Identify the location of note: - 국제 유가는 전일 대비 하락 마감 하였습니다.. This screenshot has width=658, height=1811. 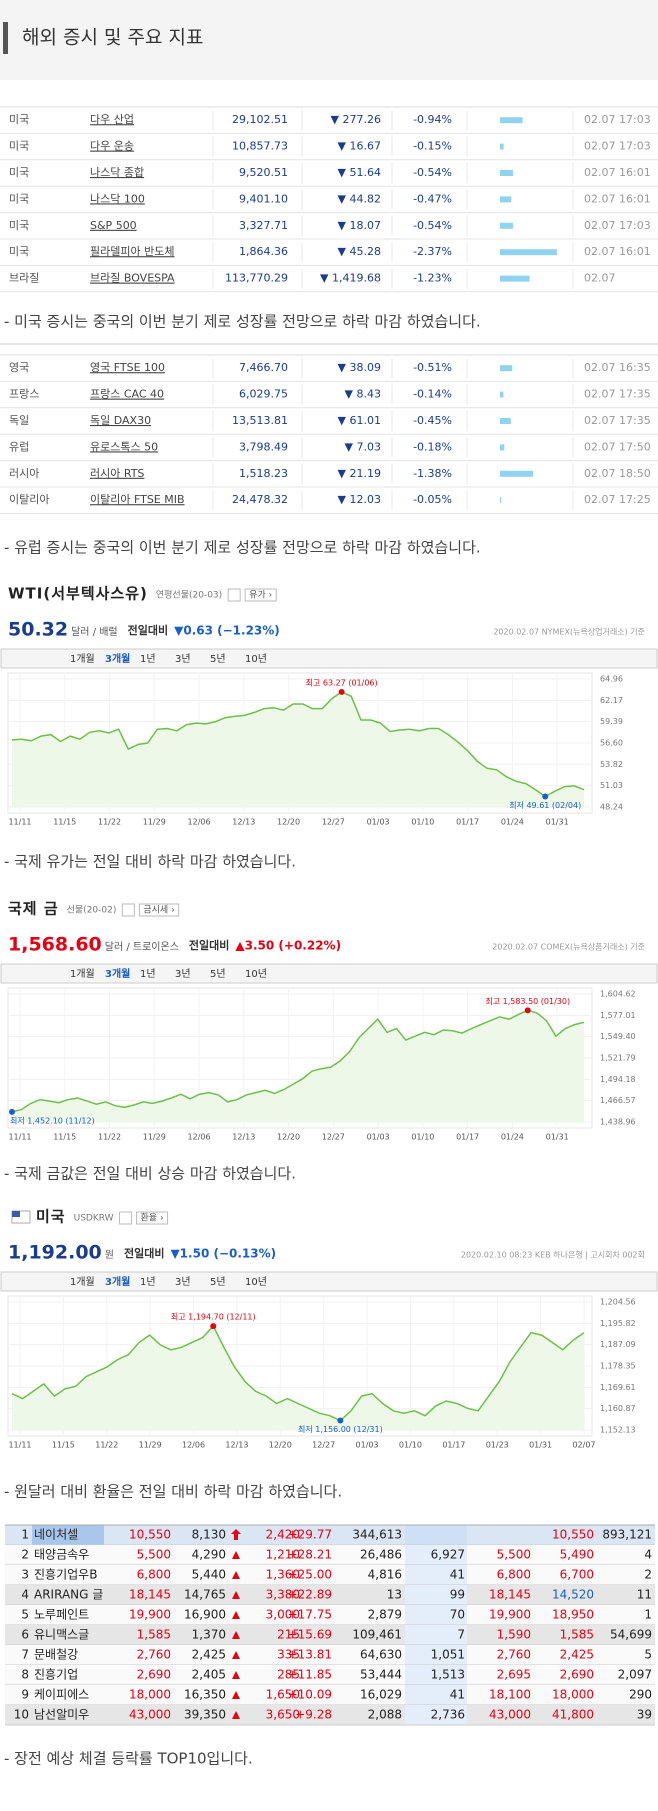
(150, 862).